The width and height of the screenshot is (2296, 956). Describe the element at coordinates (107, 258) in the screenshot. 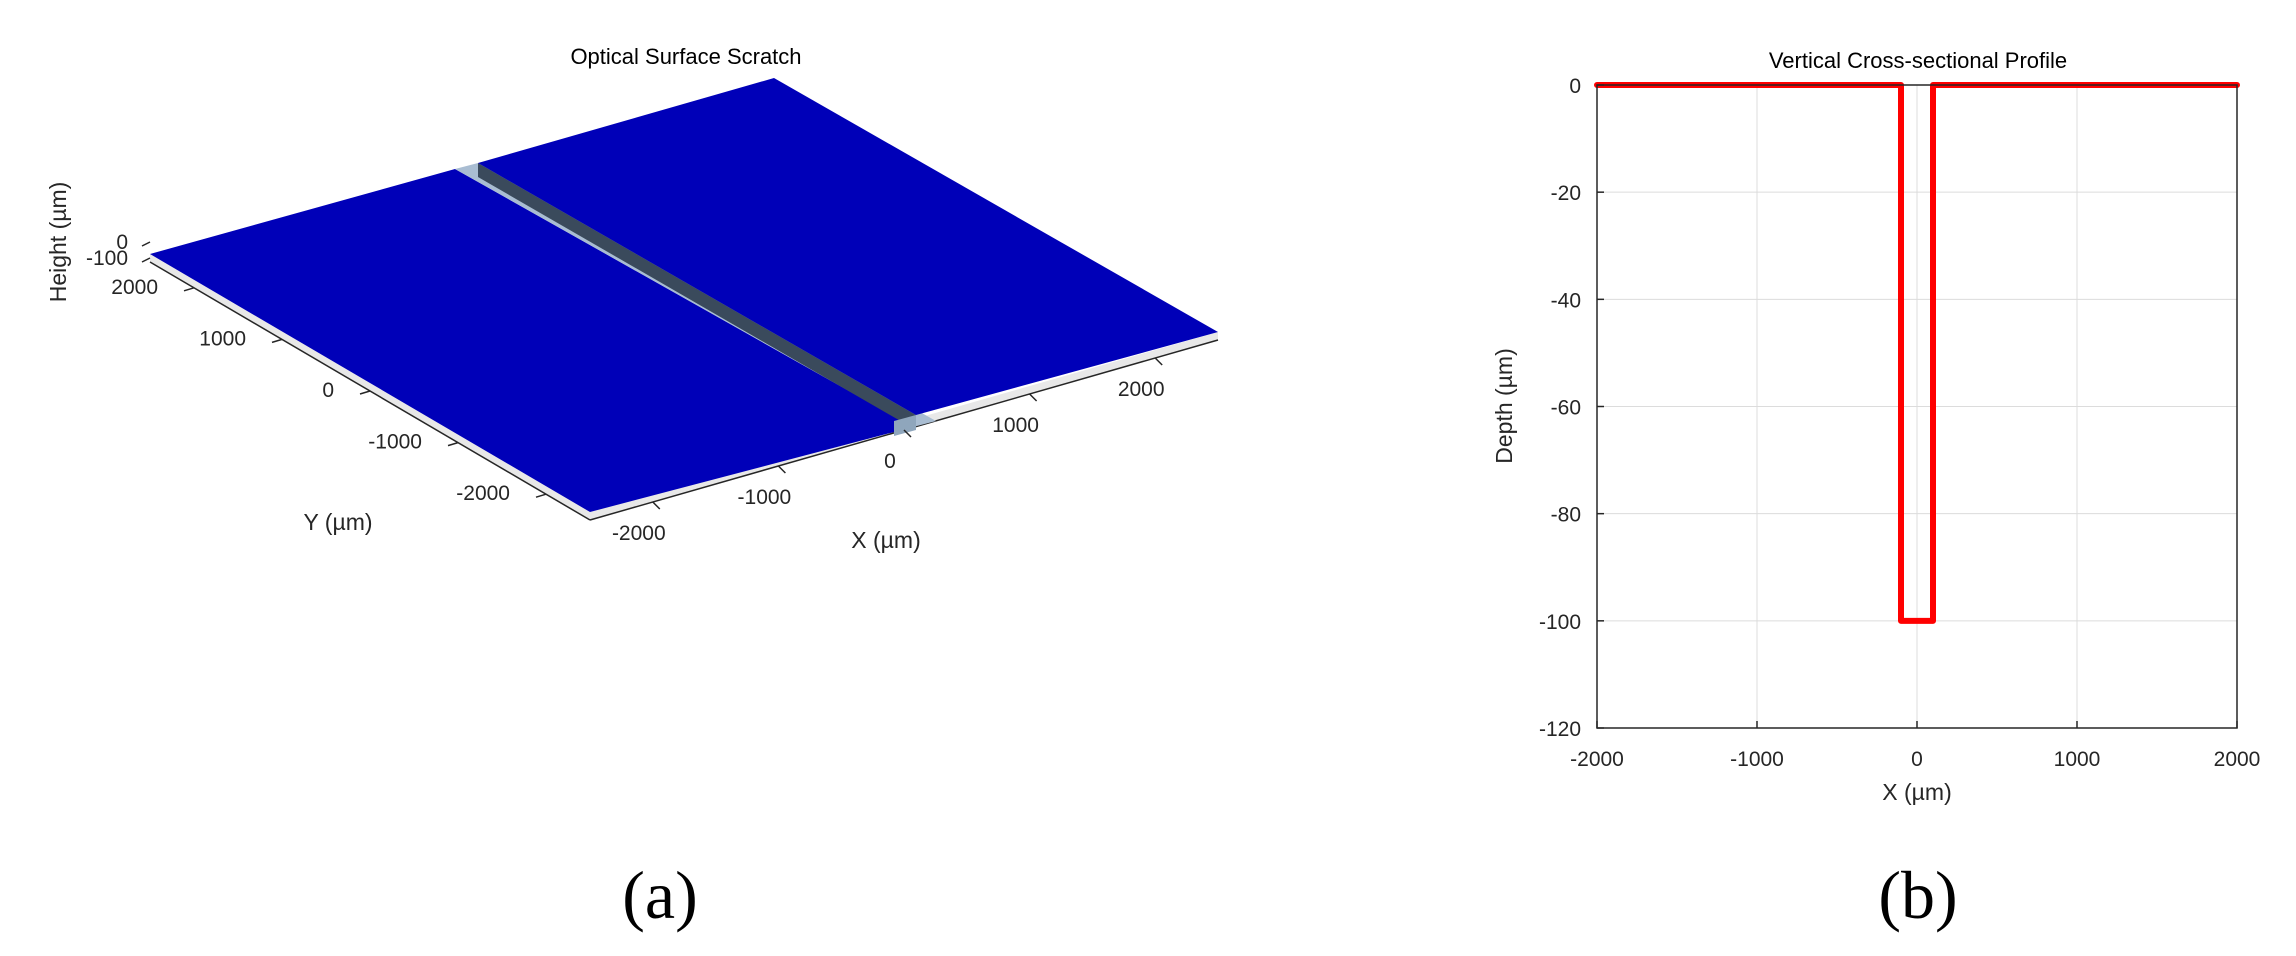

I see `surface-z-tick-label: -100` at that location.